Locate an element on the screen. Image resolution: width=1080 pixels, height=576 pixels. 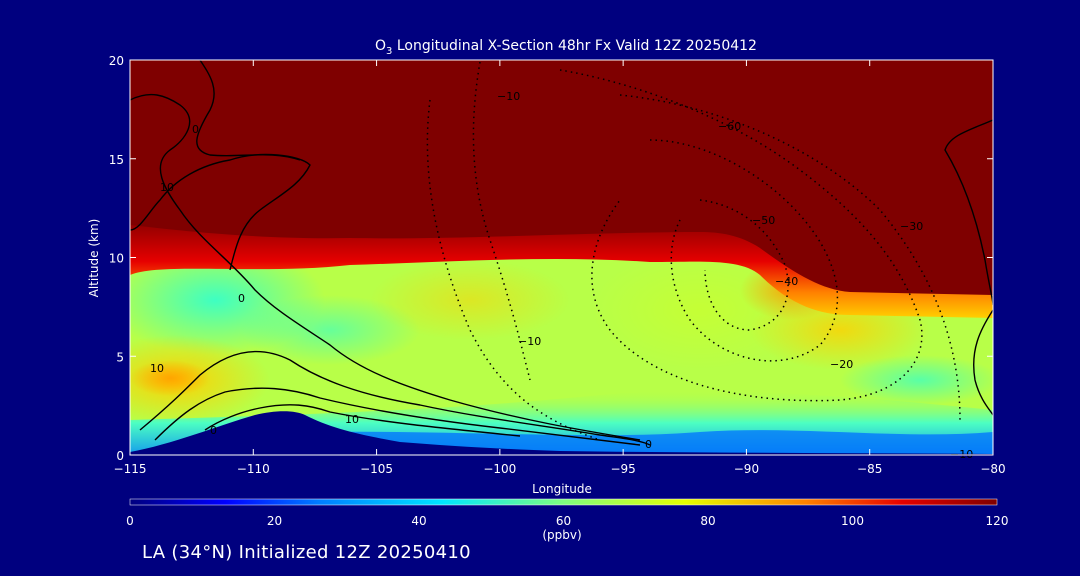
x-tick-label: −100 is located at coordinates (499, 469).